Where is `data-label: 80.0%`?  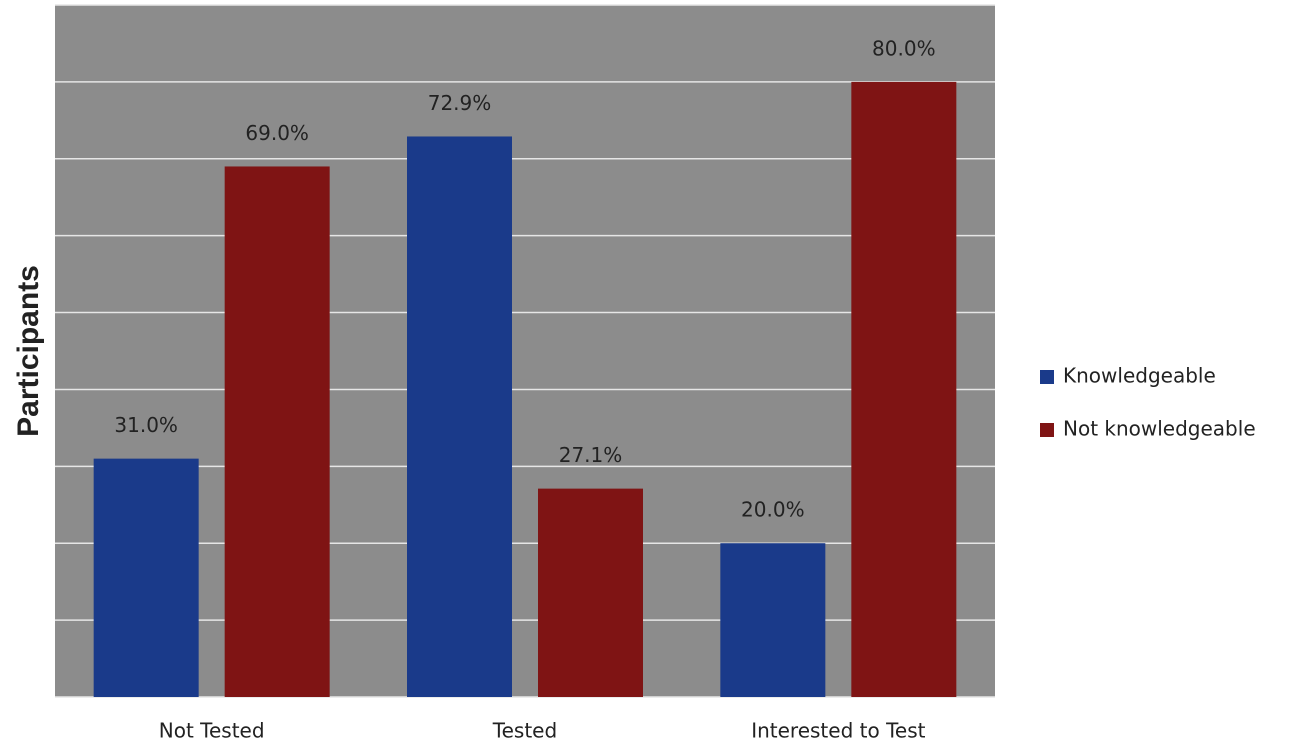
data-label: 80.0% is located at coordinates (904, 48).